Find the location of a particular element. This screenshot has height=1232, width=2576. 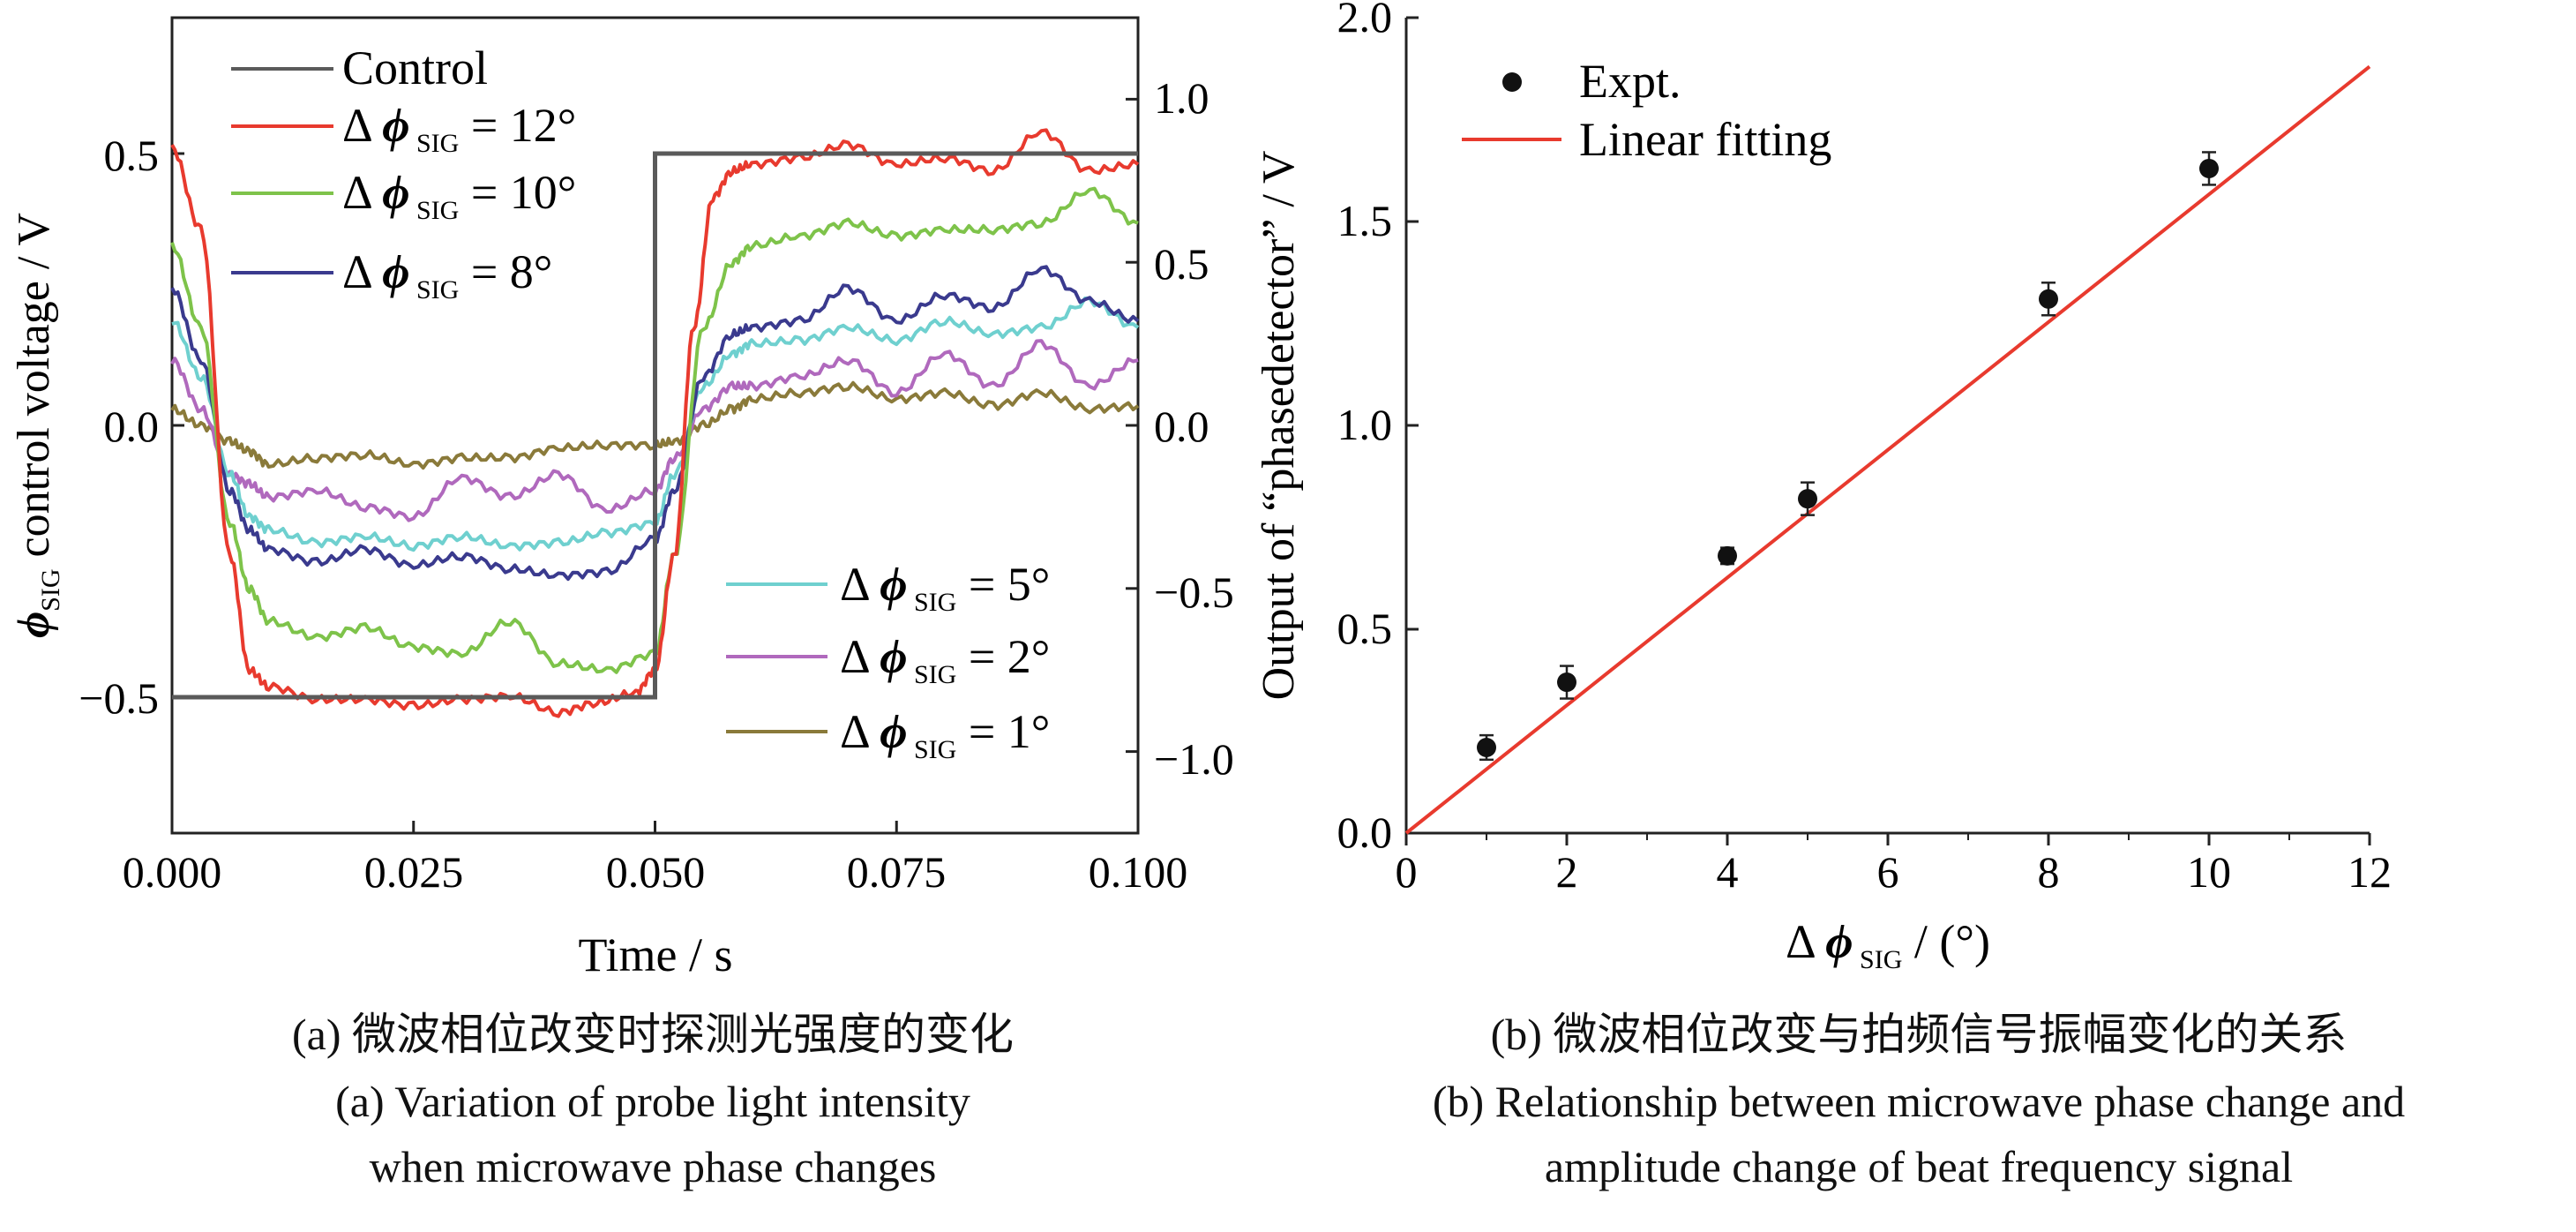

chart-b-ylabel: Output of “phasedetector” / V is located at coordinates (1279, 426).